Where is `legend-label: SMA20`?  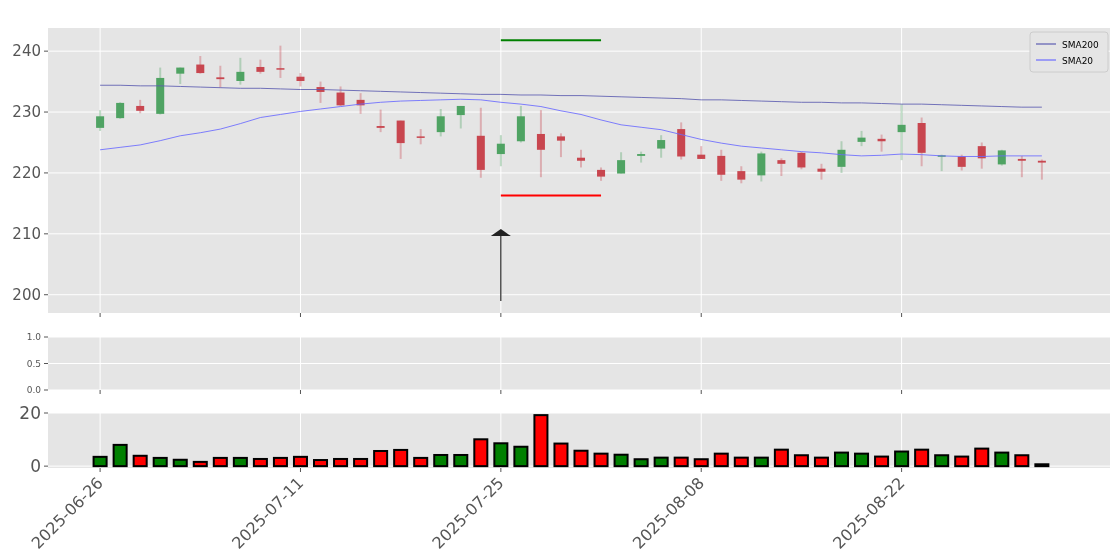
legend-label: SMA20 is located at coordinates (1078, 60).